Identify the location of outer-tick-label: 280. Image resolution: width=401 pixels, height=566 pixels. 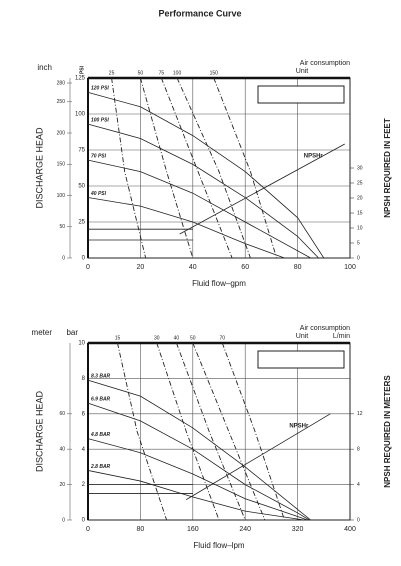
(61, 83).